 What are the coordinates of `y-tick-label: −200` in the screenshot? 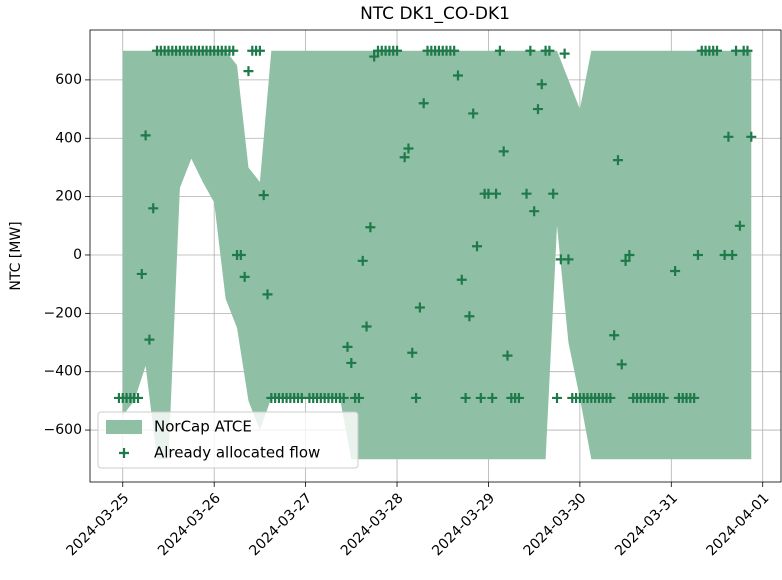 It's located at (63, 313).